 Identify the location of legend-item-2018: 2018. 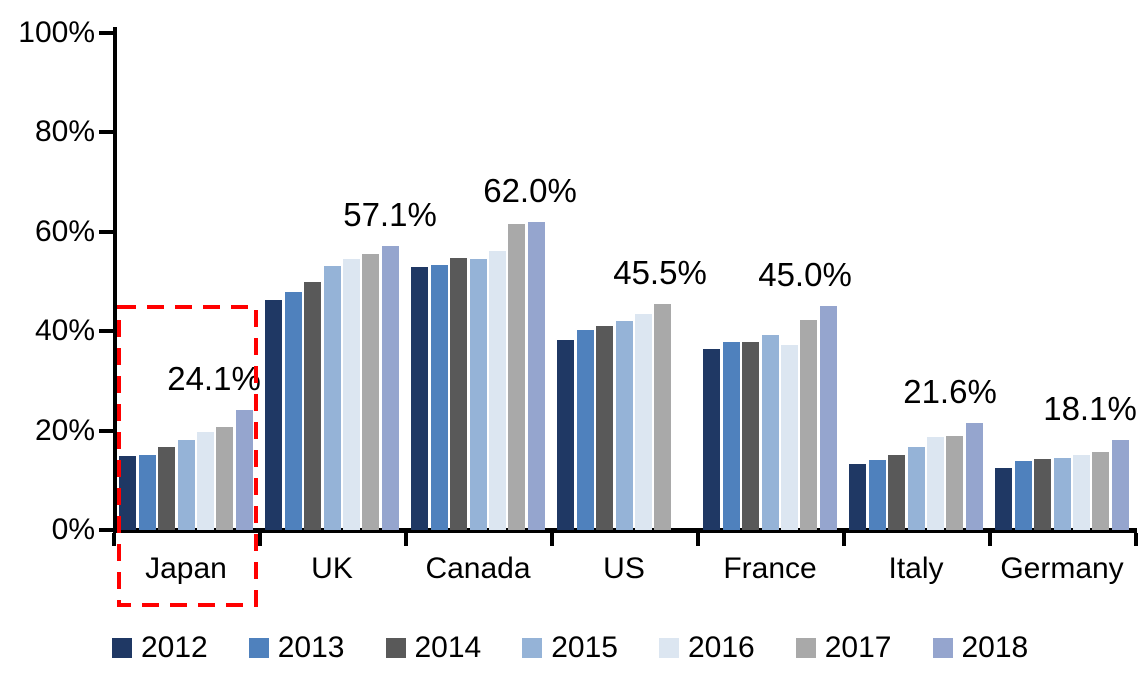
(980, 647).